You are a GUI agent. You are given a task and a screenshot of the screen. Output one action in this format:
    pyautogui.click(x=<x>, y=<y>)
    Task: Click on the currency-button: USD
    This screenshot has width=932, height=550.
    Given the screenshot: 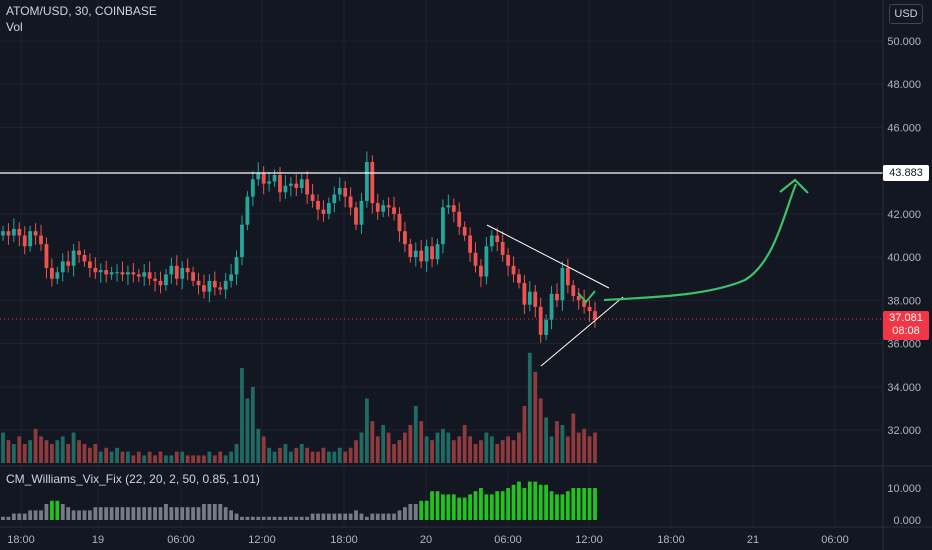 What is the action you would take?
    pyautogui.click(x=906, y=14)
    